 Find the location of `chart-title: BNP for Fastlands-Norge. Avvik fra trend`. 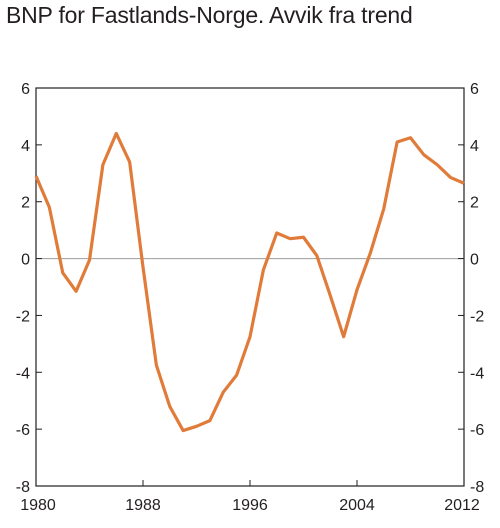

chart-title: BNP for Fastlands-Norge. Avvik fra trend is located at coordinates (209, 15).